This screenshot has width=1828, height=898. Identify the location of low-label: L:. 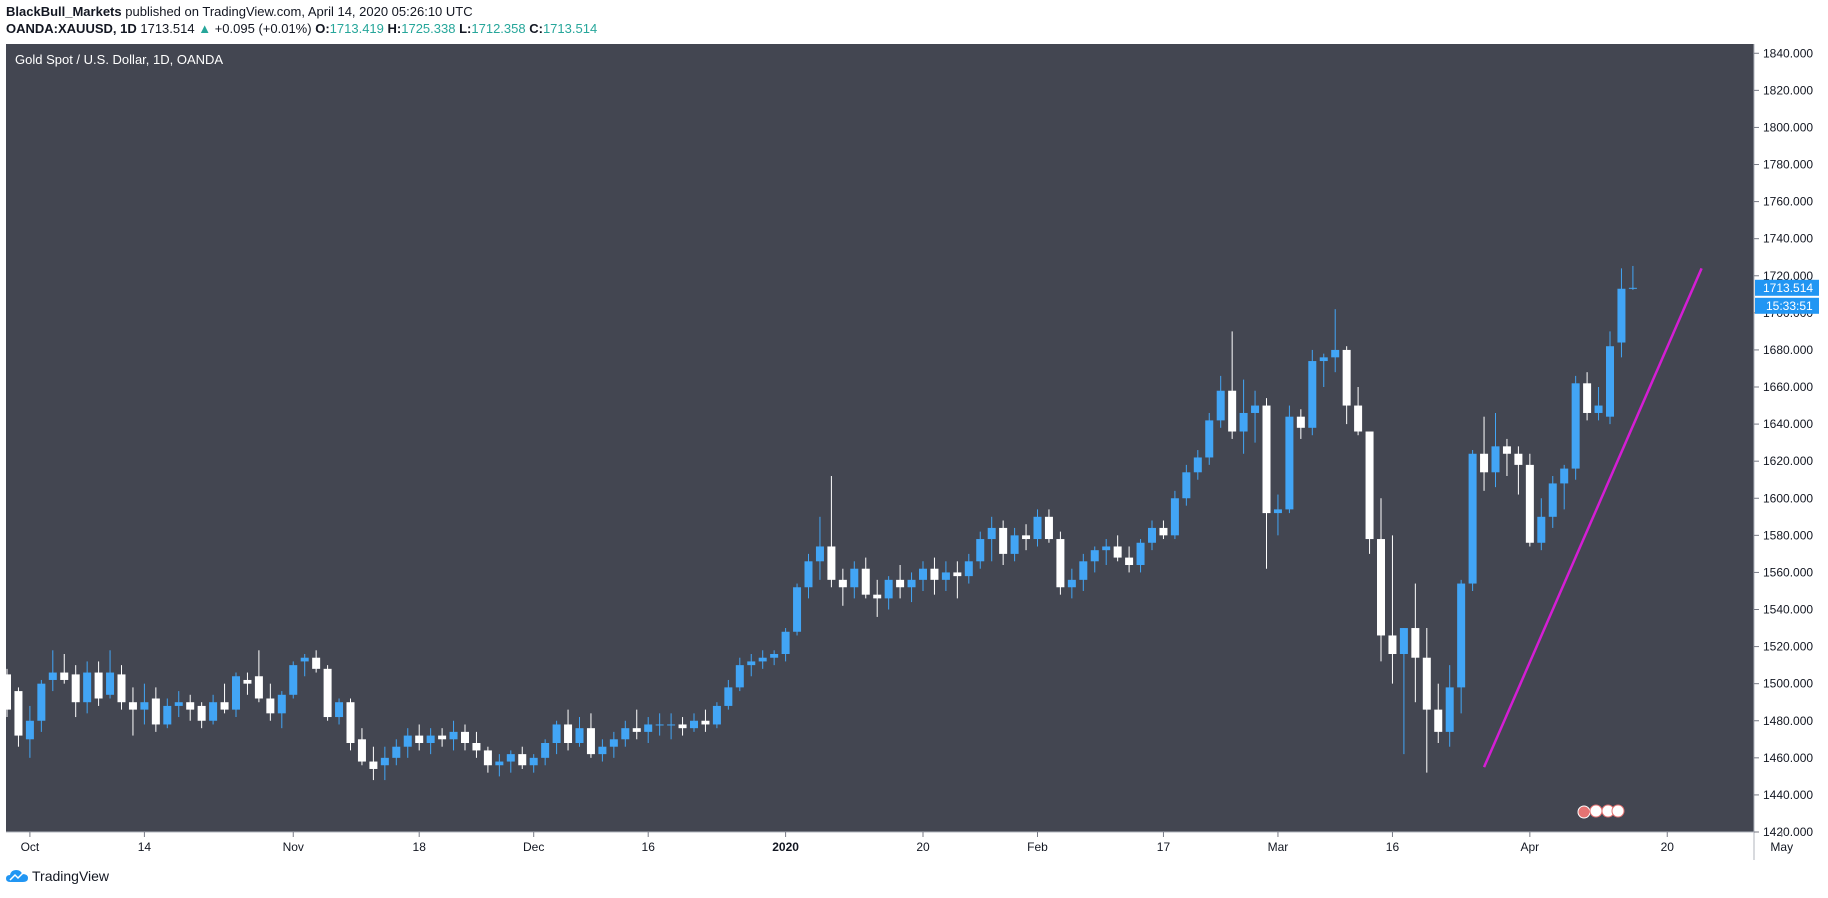
(465, 28).